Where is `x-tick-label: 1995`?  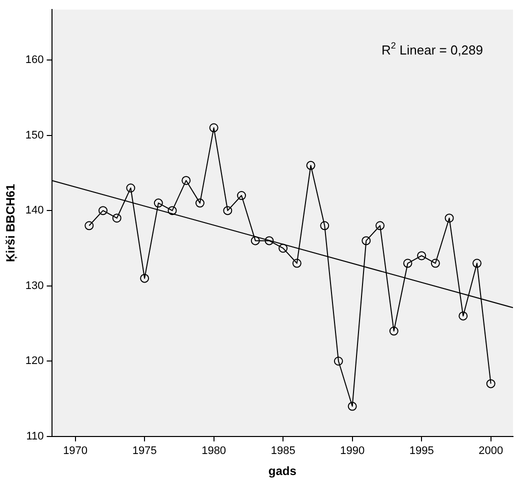 x-tick-label: 1995 is located at coordinates (421, 451).